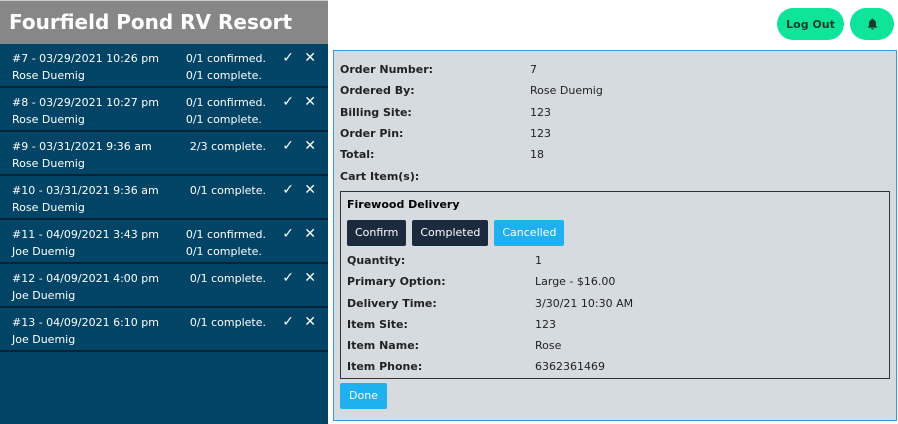  What do you see at coordinates (387, 70) in the screenshot?
I see `field-label: Order Number:` at bounding box center [387, 70].